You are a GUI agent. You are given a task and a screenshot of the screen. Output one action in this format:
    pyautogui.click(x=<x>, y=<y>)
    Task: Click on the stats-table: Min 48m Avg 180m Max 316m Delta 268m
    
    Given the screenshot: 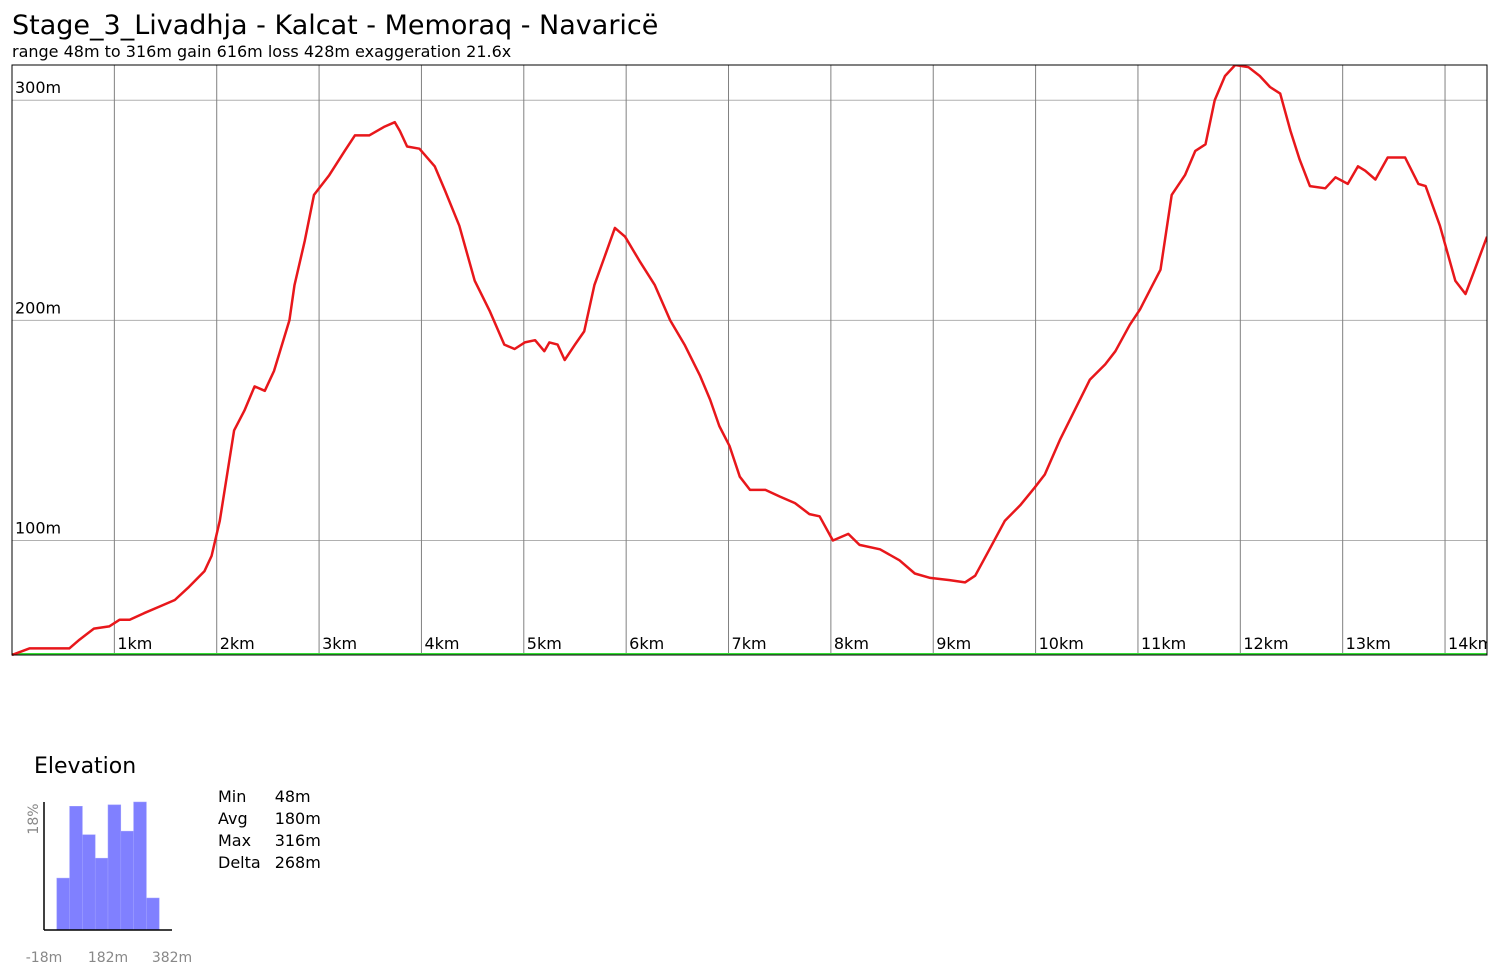 What is the action you would take?
    pyautogui.click(x=276, y=830)
    